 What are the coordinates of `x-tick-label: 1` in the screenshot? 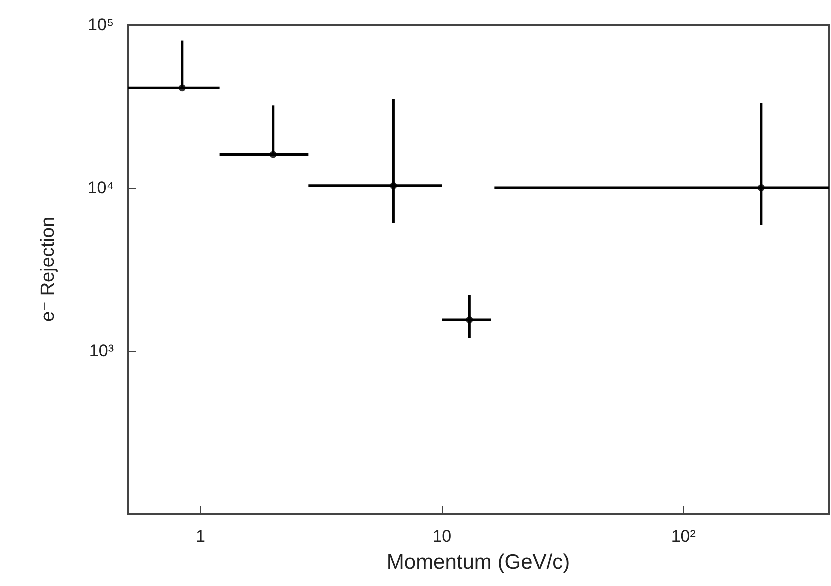 It's located at (201, 536).